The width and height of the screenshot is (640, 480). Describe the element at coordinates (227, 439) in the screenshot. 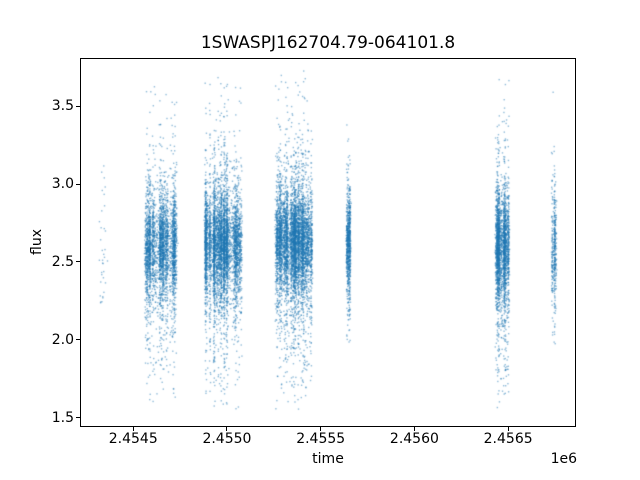

I see `x-tick-label: 2.4550` at that location.